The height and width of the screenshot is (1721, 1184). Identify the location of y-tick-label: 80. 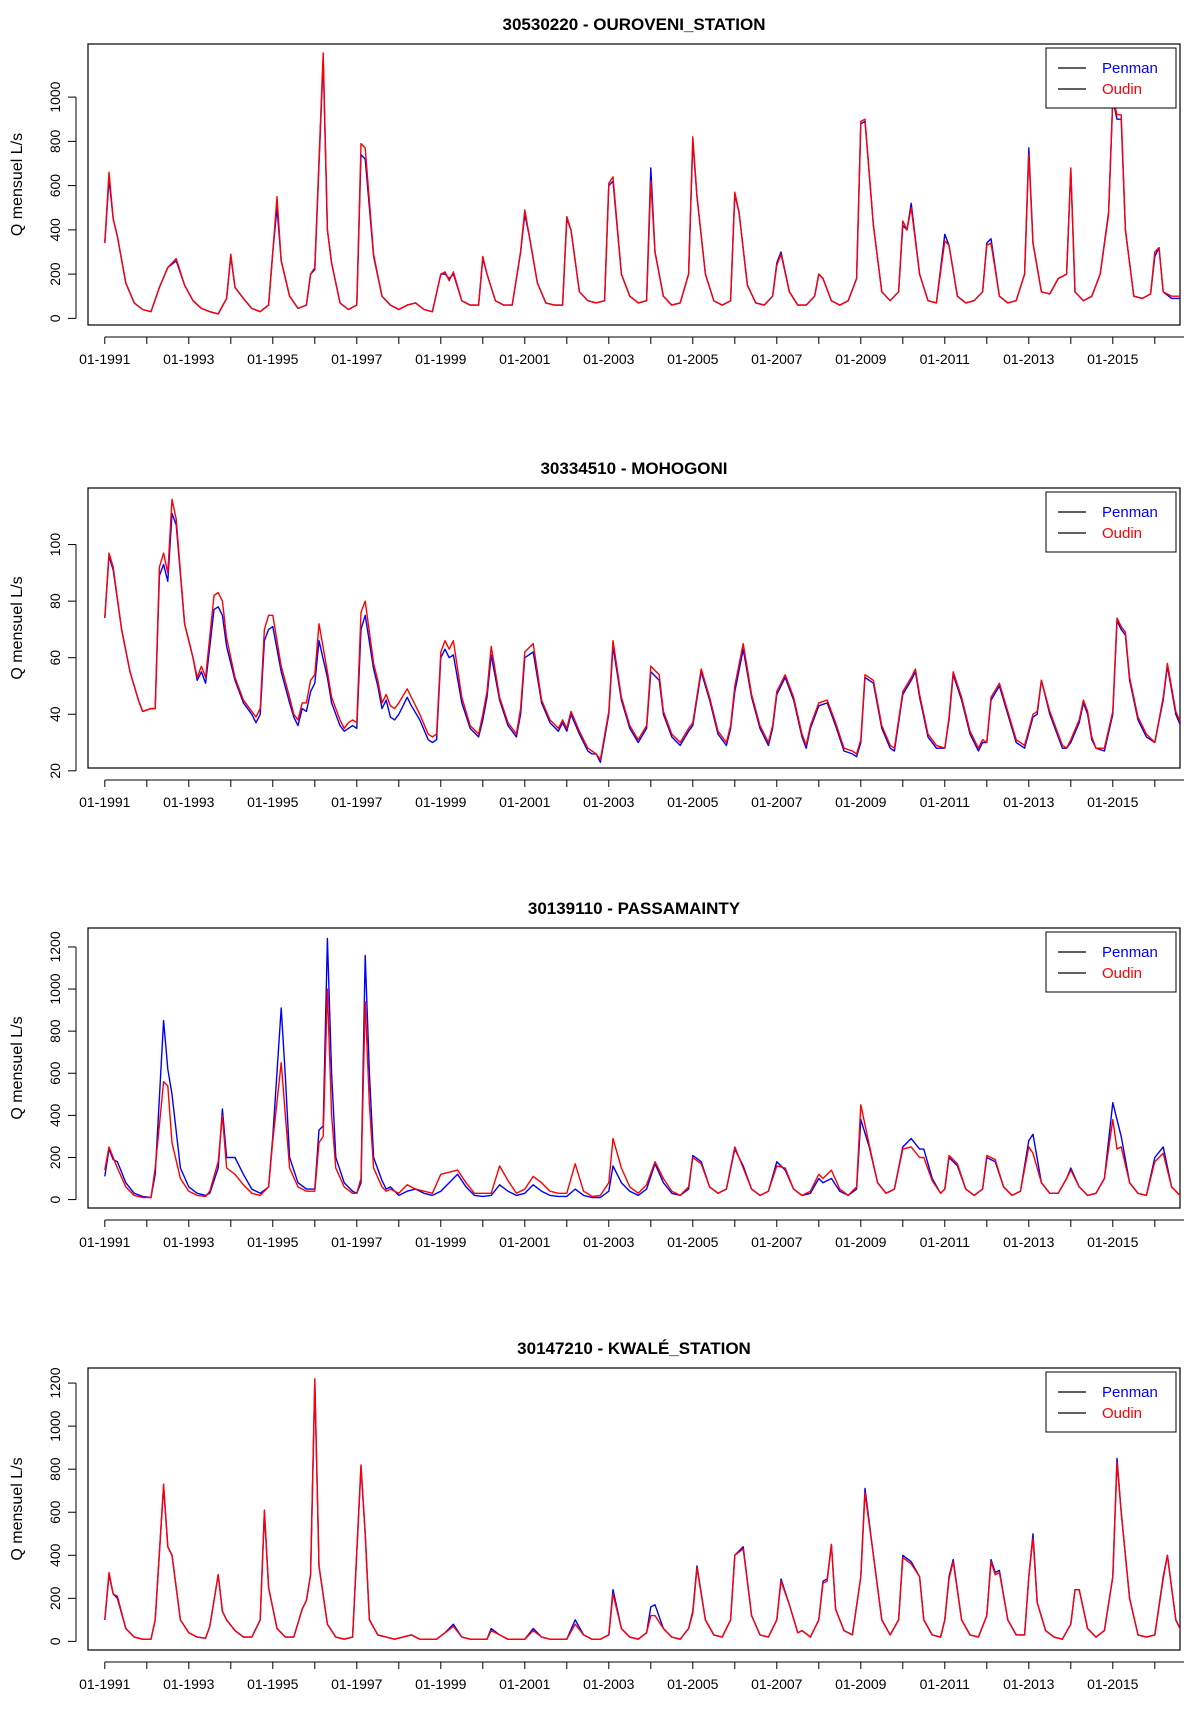
(55, 601).